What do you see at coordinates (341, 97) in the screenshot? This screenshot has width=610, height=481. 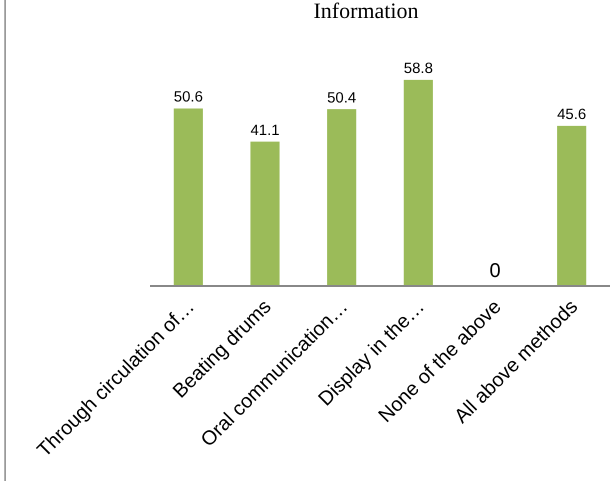 I see `data-label: 50.4` at bounding box center [341, 97].